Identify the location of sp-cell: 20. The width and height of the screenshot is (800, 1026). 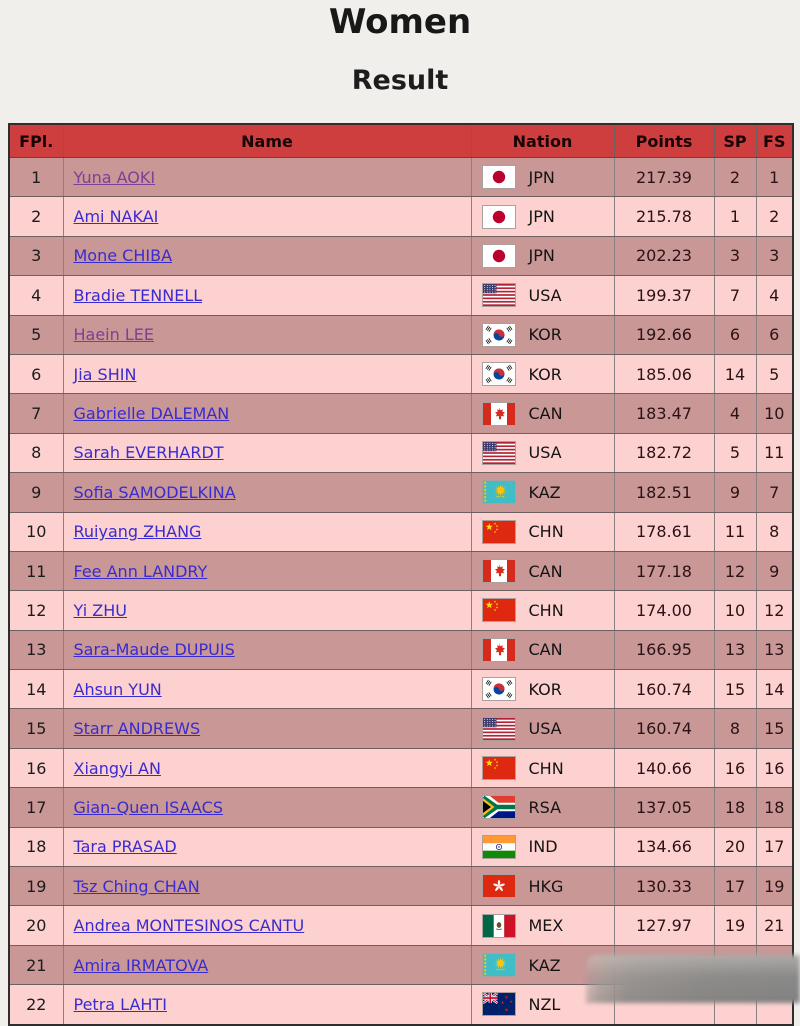
(735, 847).